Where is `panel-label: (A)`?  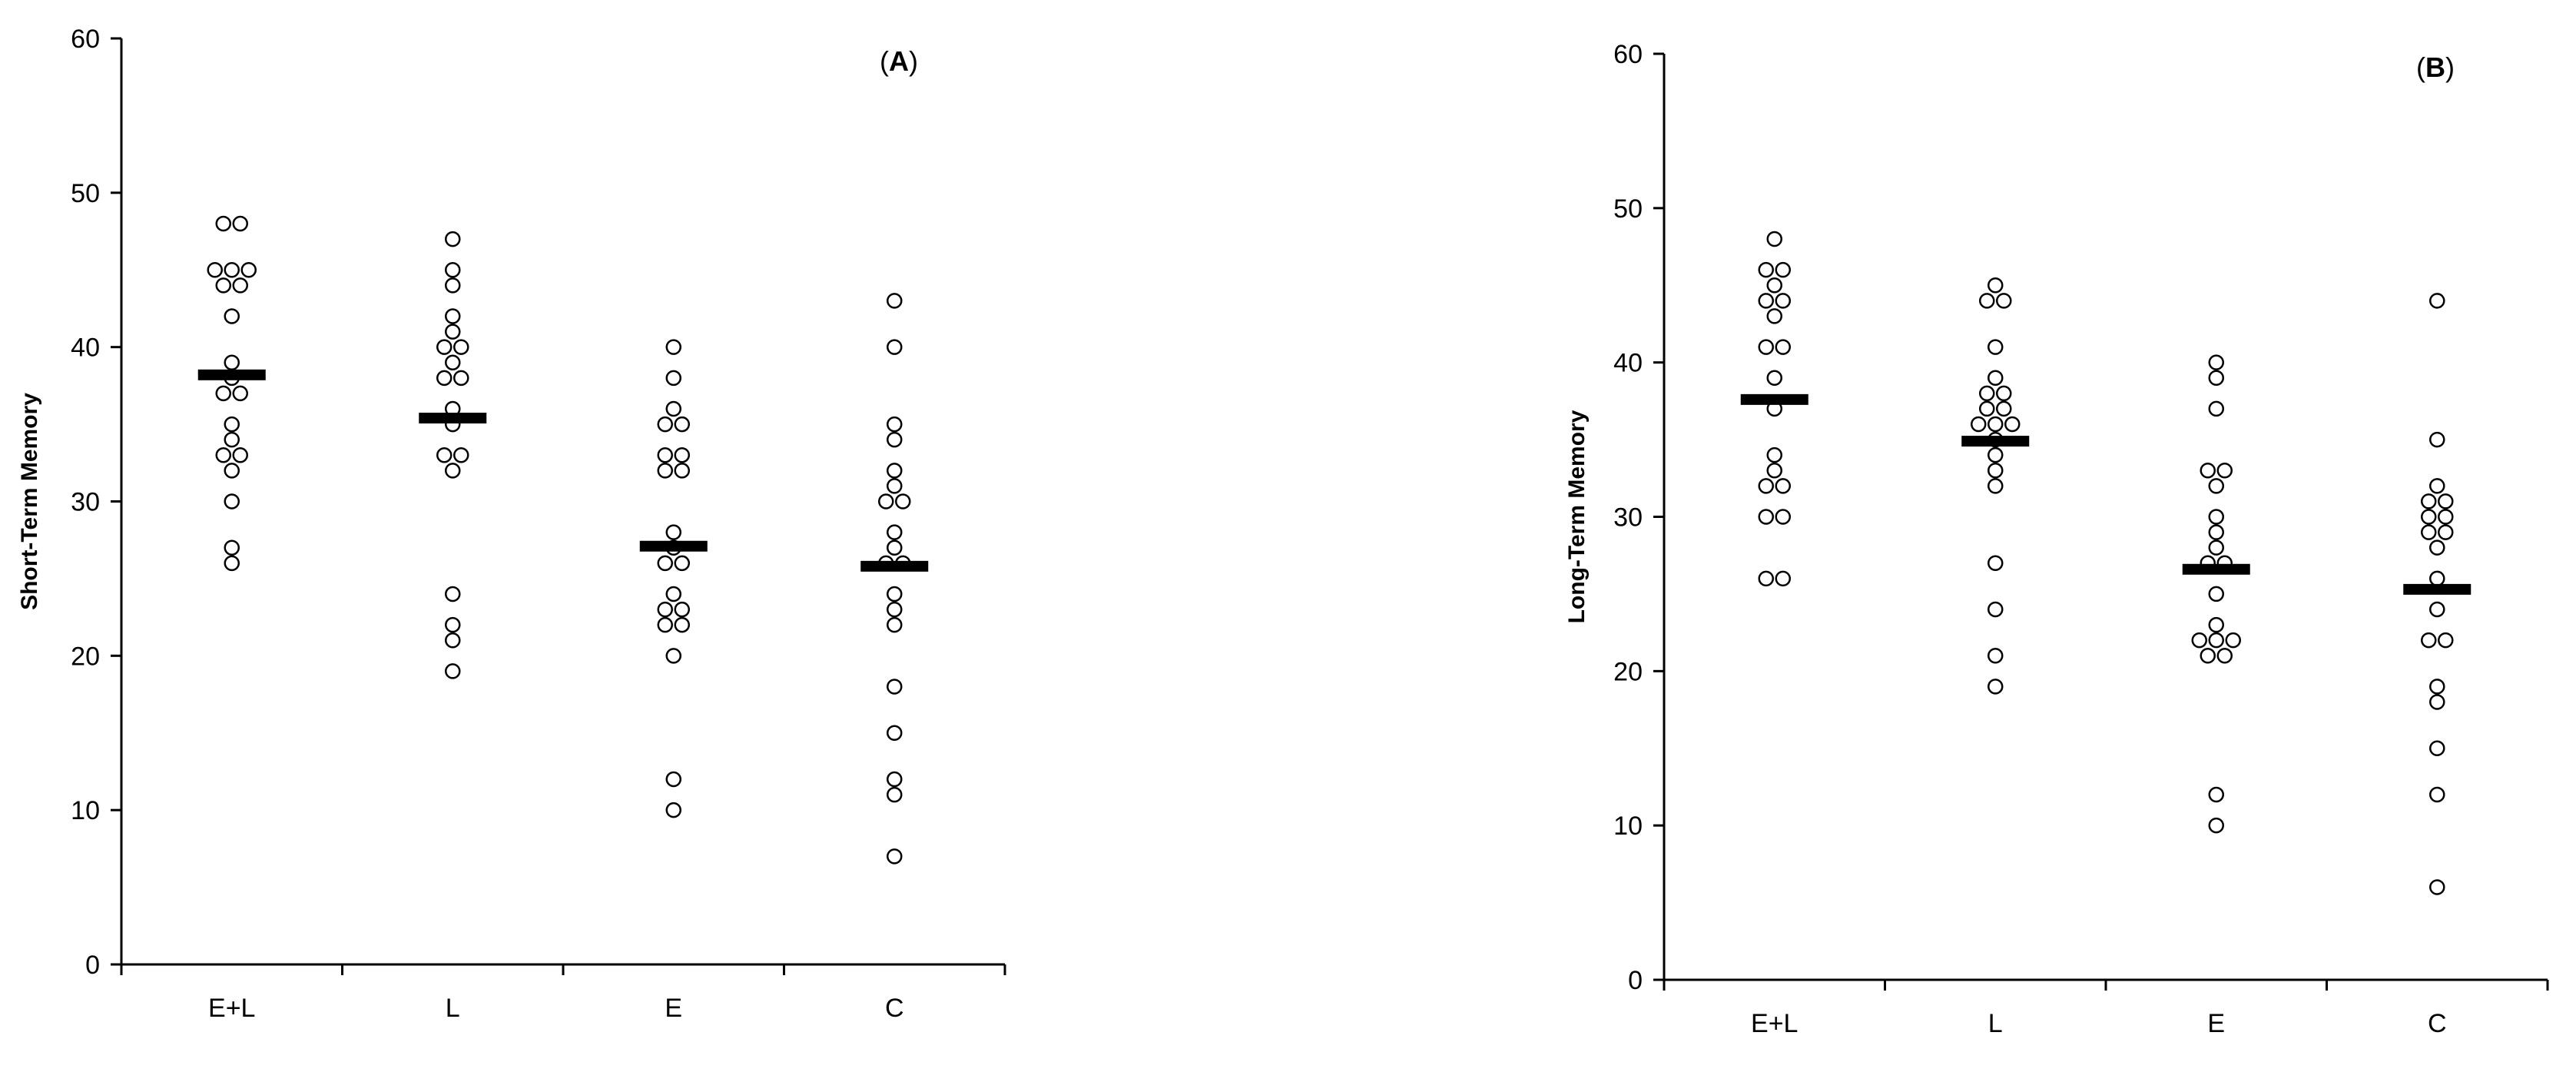
panel-label: (A) is located at coordinates (899, 61).